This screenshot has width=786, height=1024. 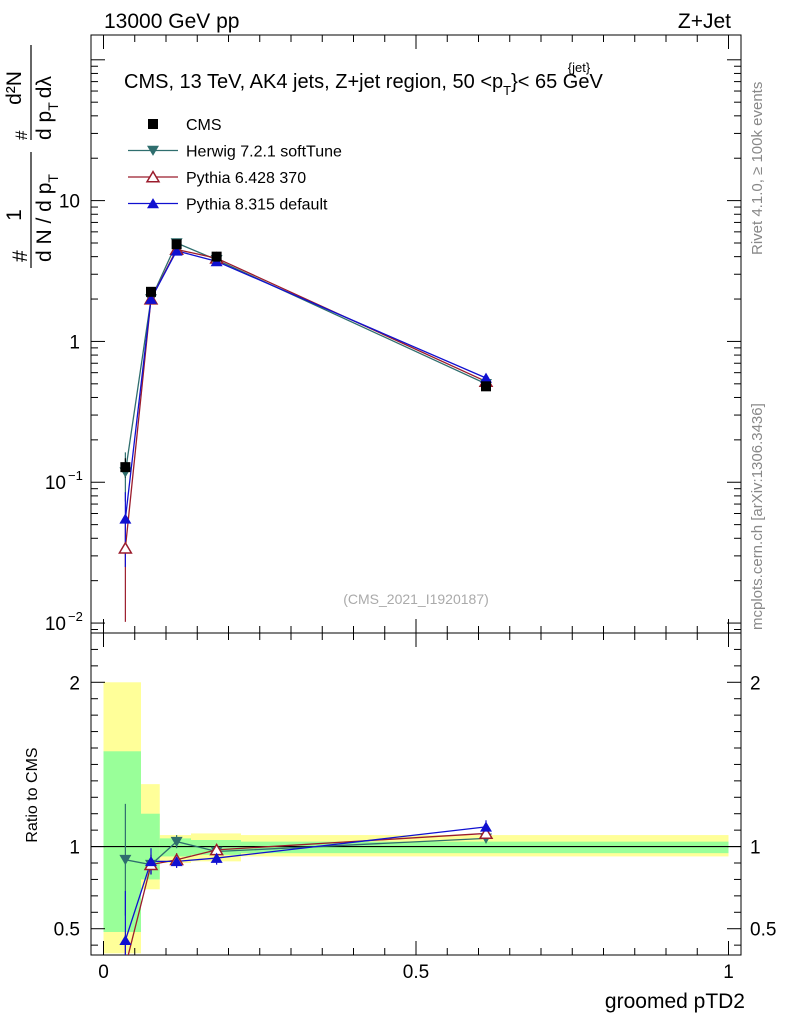 I want to click on legend-label: Pythia 8.315 default, so click(x=257, y=205).